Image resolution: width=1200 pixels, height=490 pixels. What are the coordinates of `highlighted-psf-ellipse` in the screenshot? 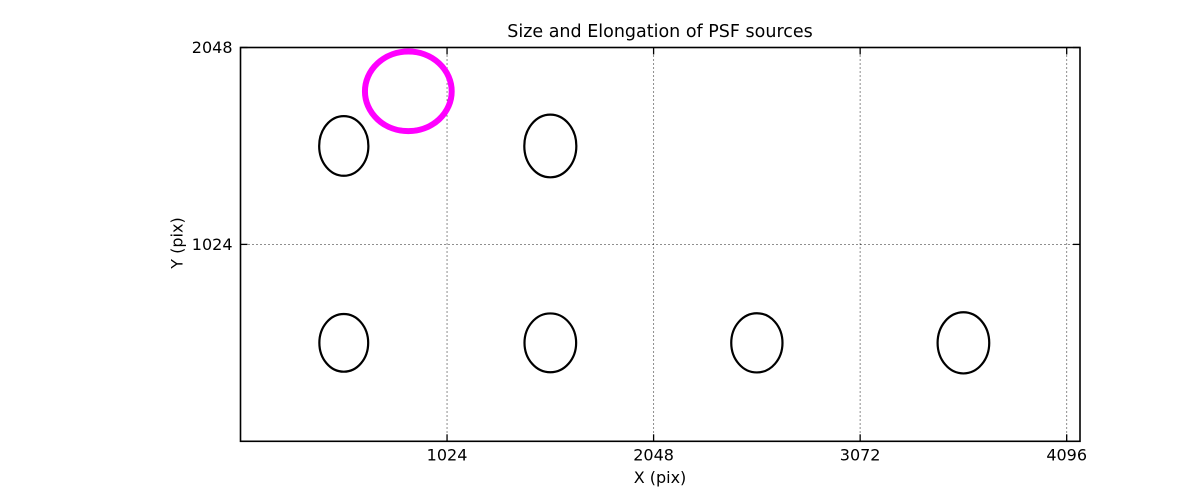 It's located at (408, 91).